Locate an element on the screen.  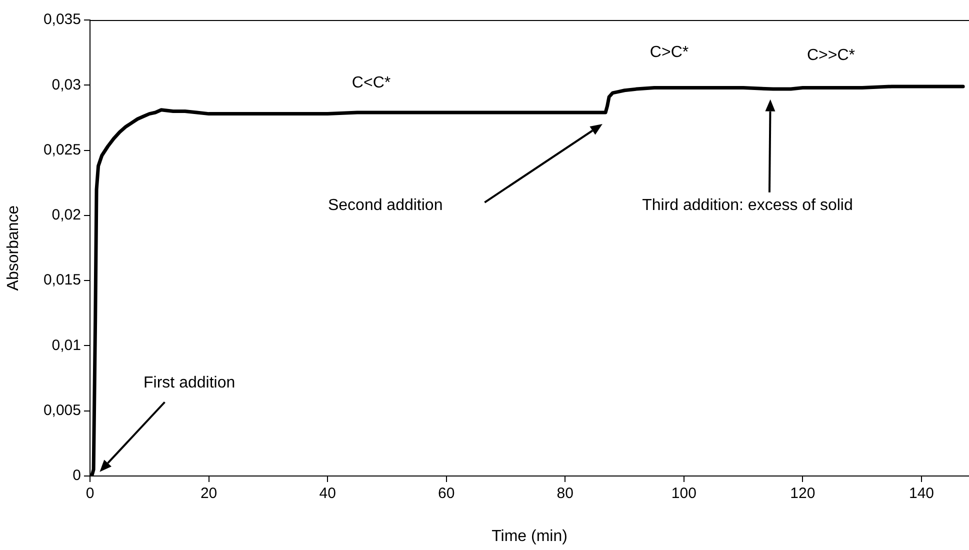
x-tick-label: 20 is located at coordinates (209, 493).